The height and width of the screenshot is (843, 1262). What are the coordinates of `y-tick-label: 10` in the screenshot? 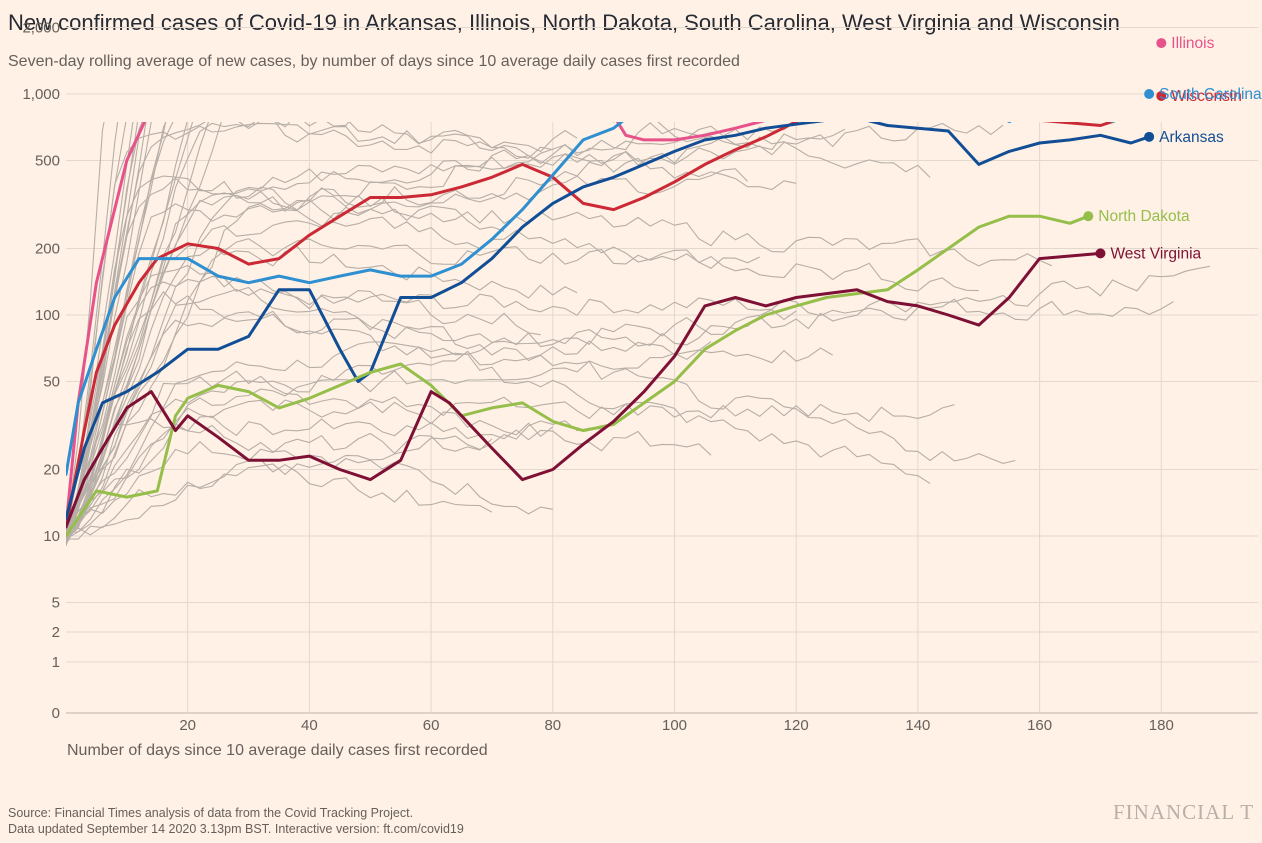 It's located at (51, 536).